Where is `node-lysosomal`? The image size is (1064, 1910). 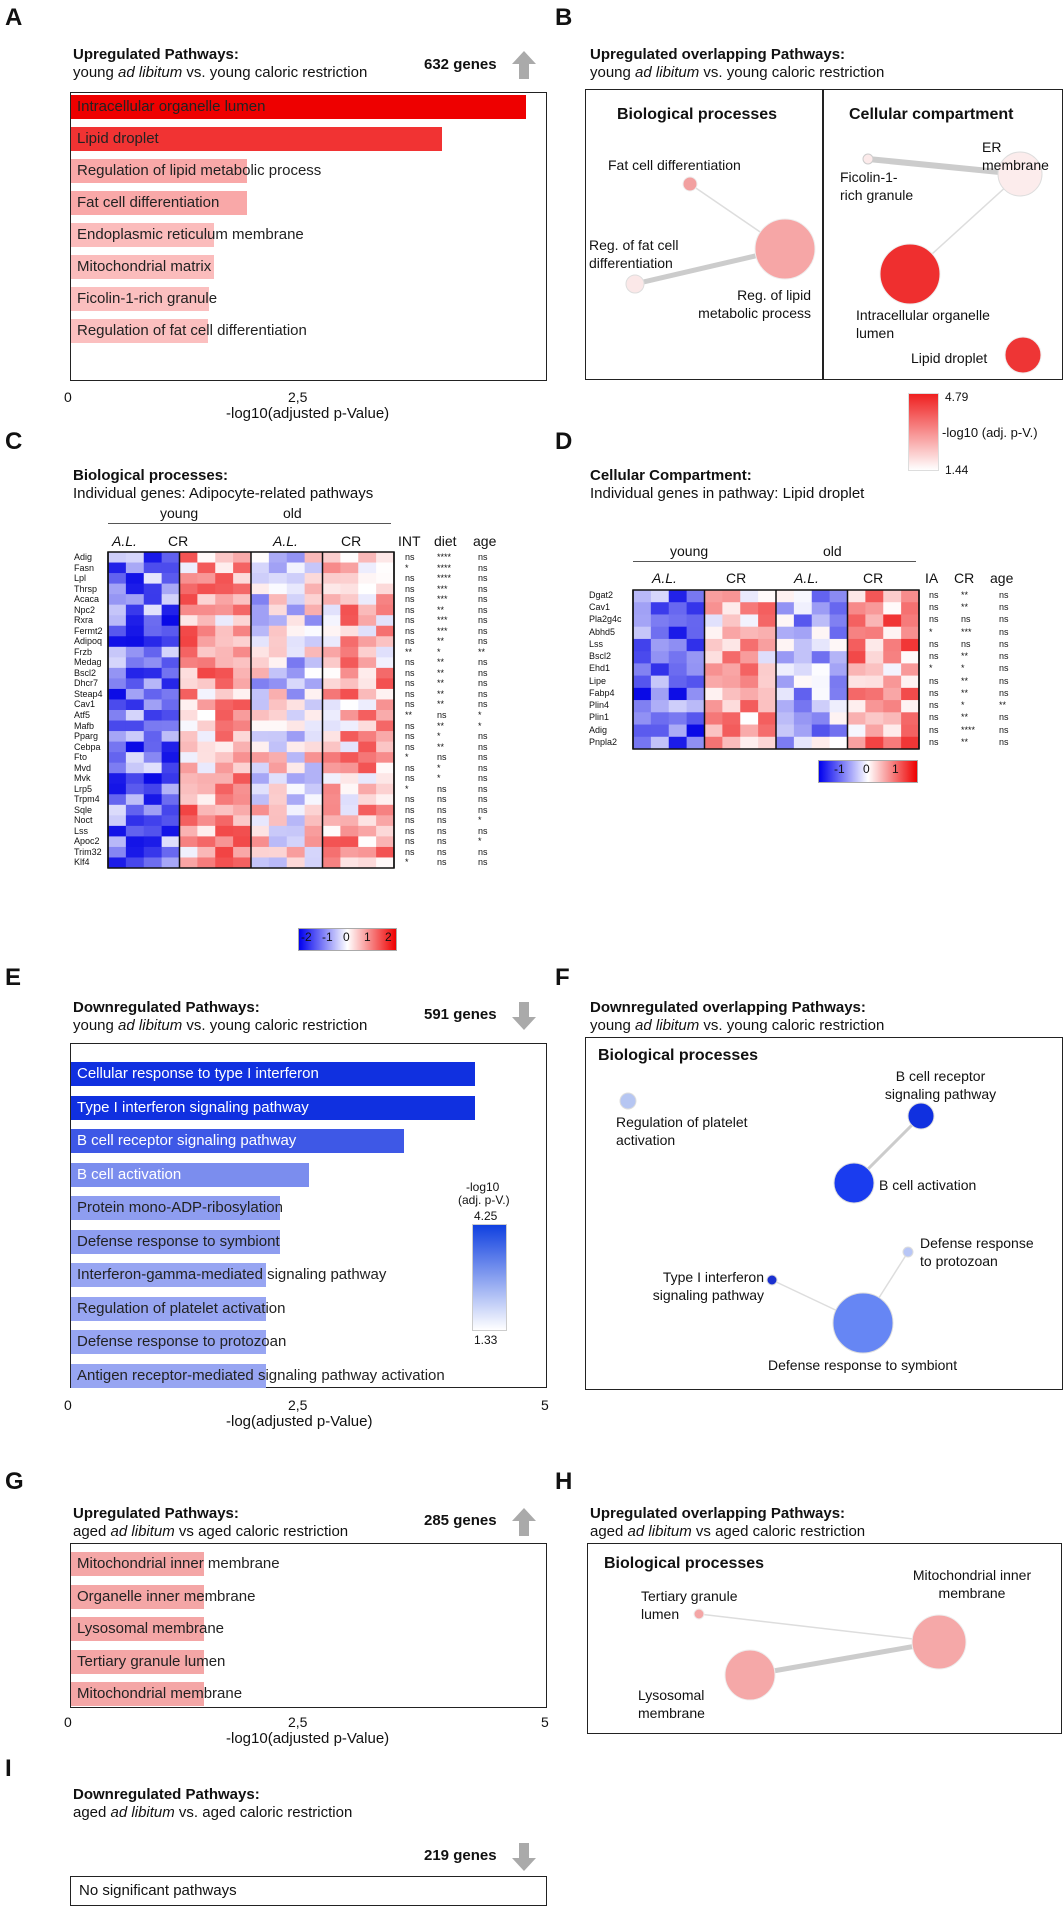 node-lysosomal is located at coordinates (750, 1675).